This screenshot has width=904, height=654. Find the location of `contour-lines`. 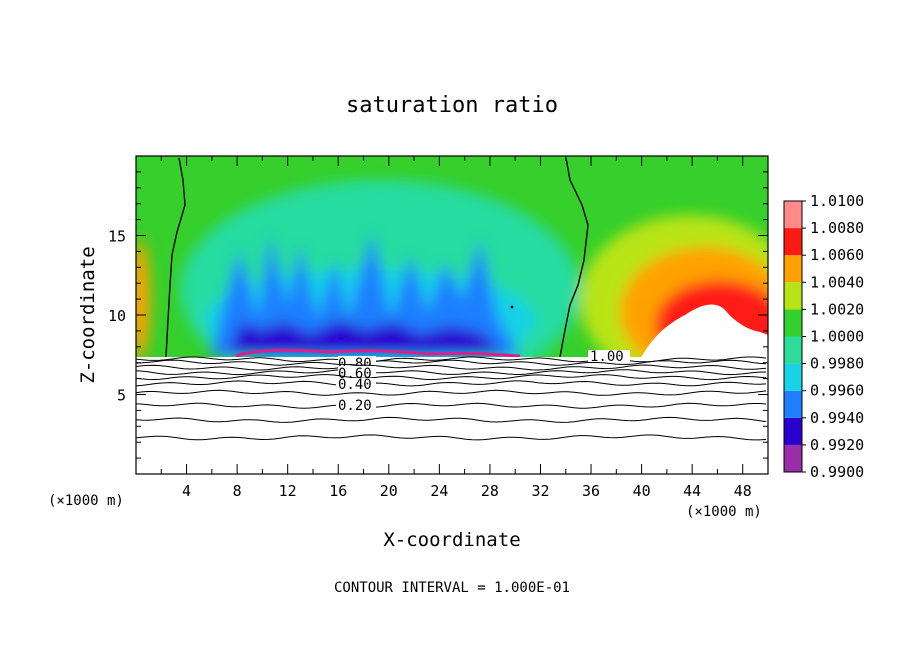

contour-lines is located at coordinates (451, 398).